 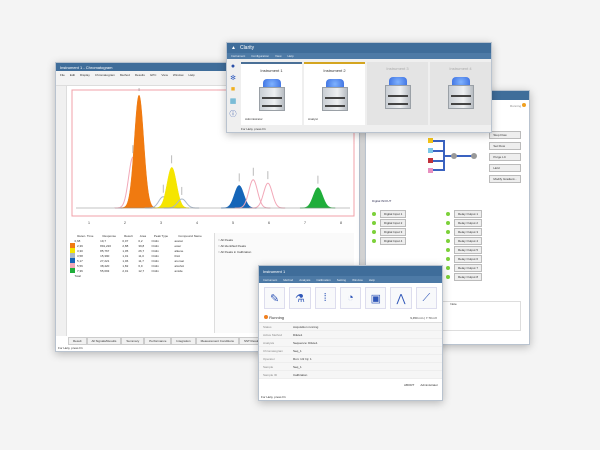 What do you see at coordinates (468, 213) in the screenshot?
I see `output-desc: Relay Output 1` at bounding box center [468, 213].